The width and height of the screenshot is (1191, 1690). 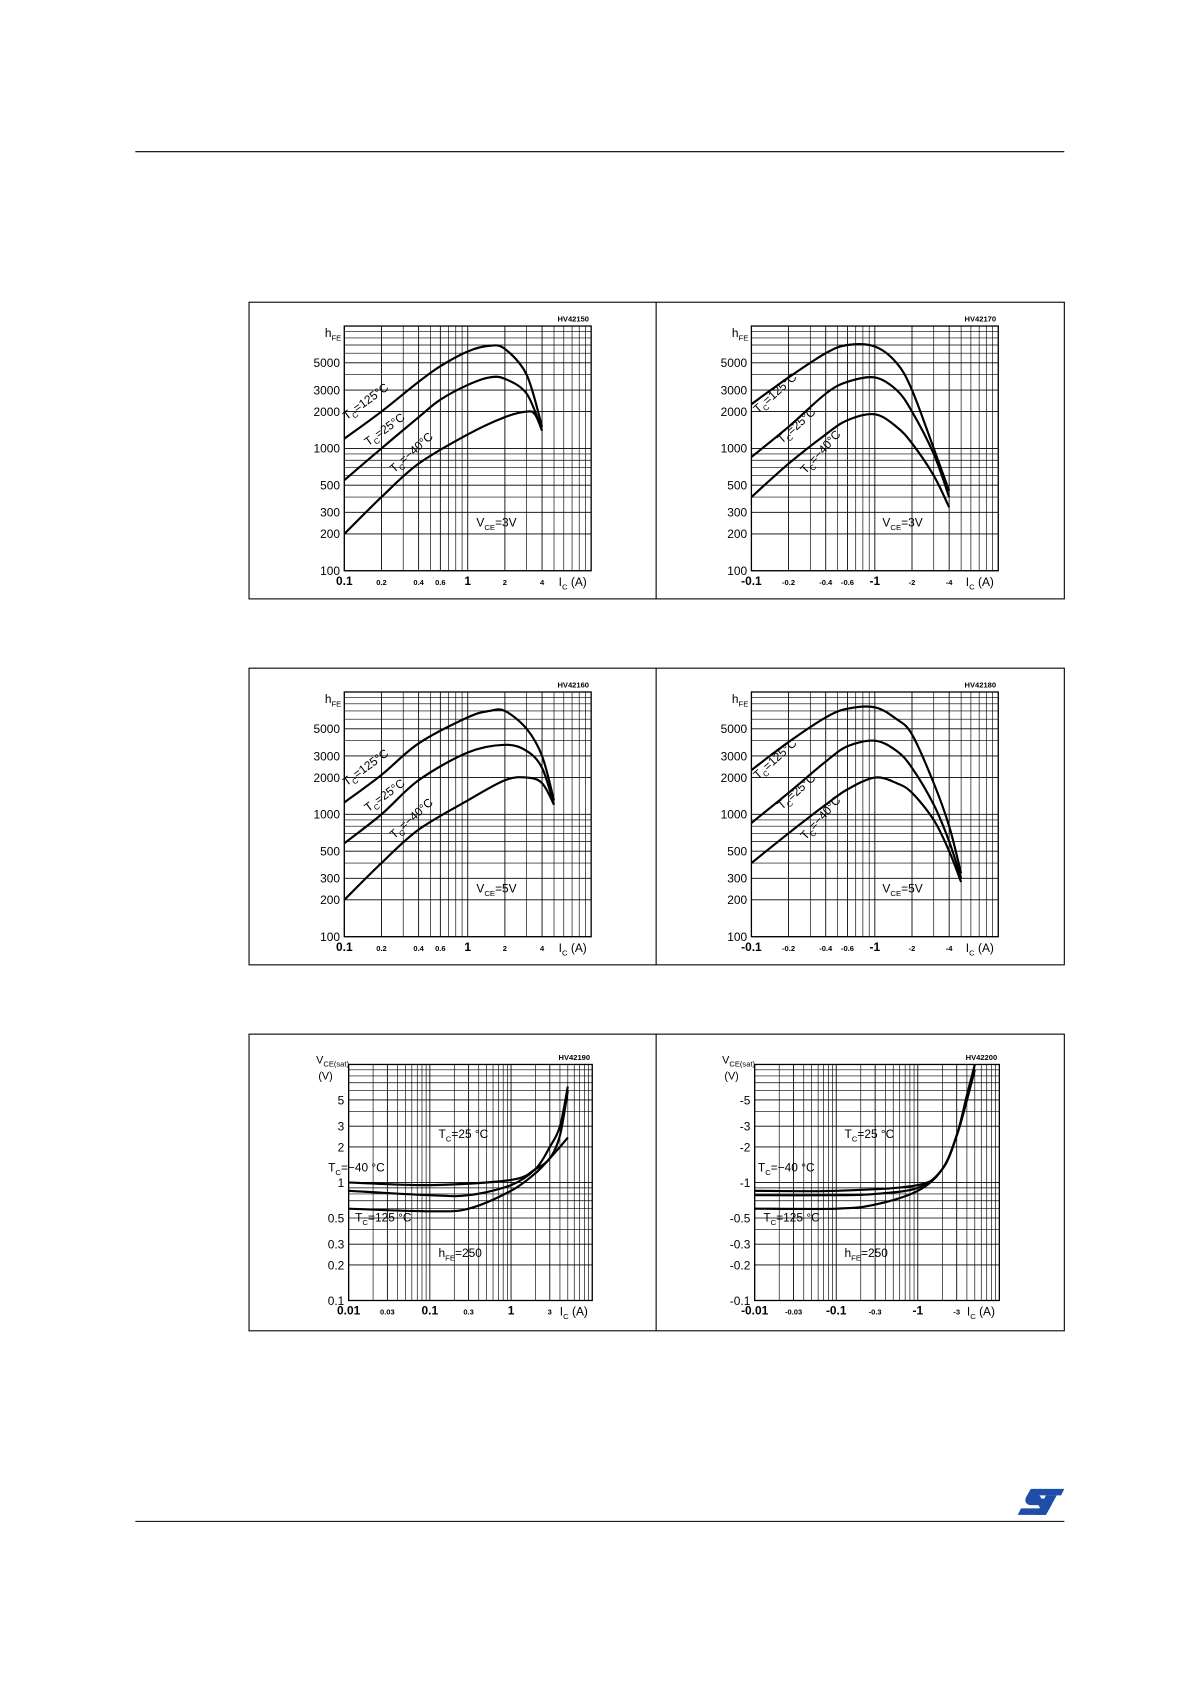 What do you see at coordinates (740, 1218) in the screenshot?
I see `y-tick-label: -0.5` at bounding box center [740, 1218].